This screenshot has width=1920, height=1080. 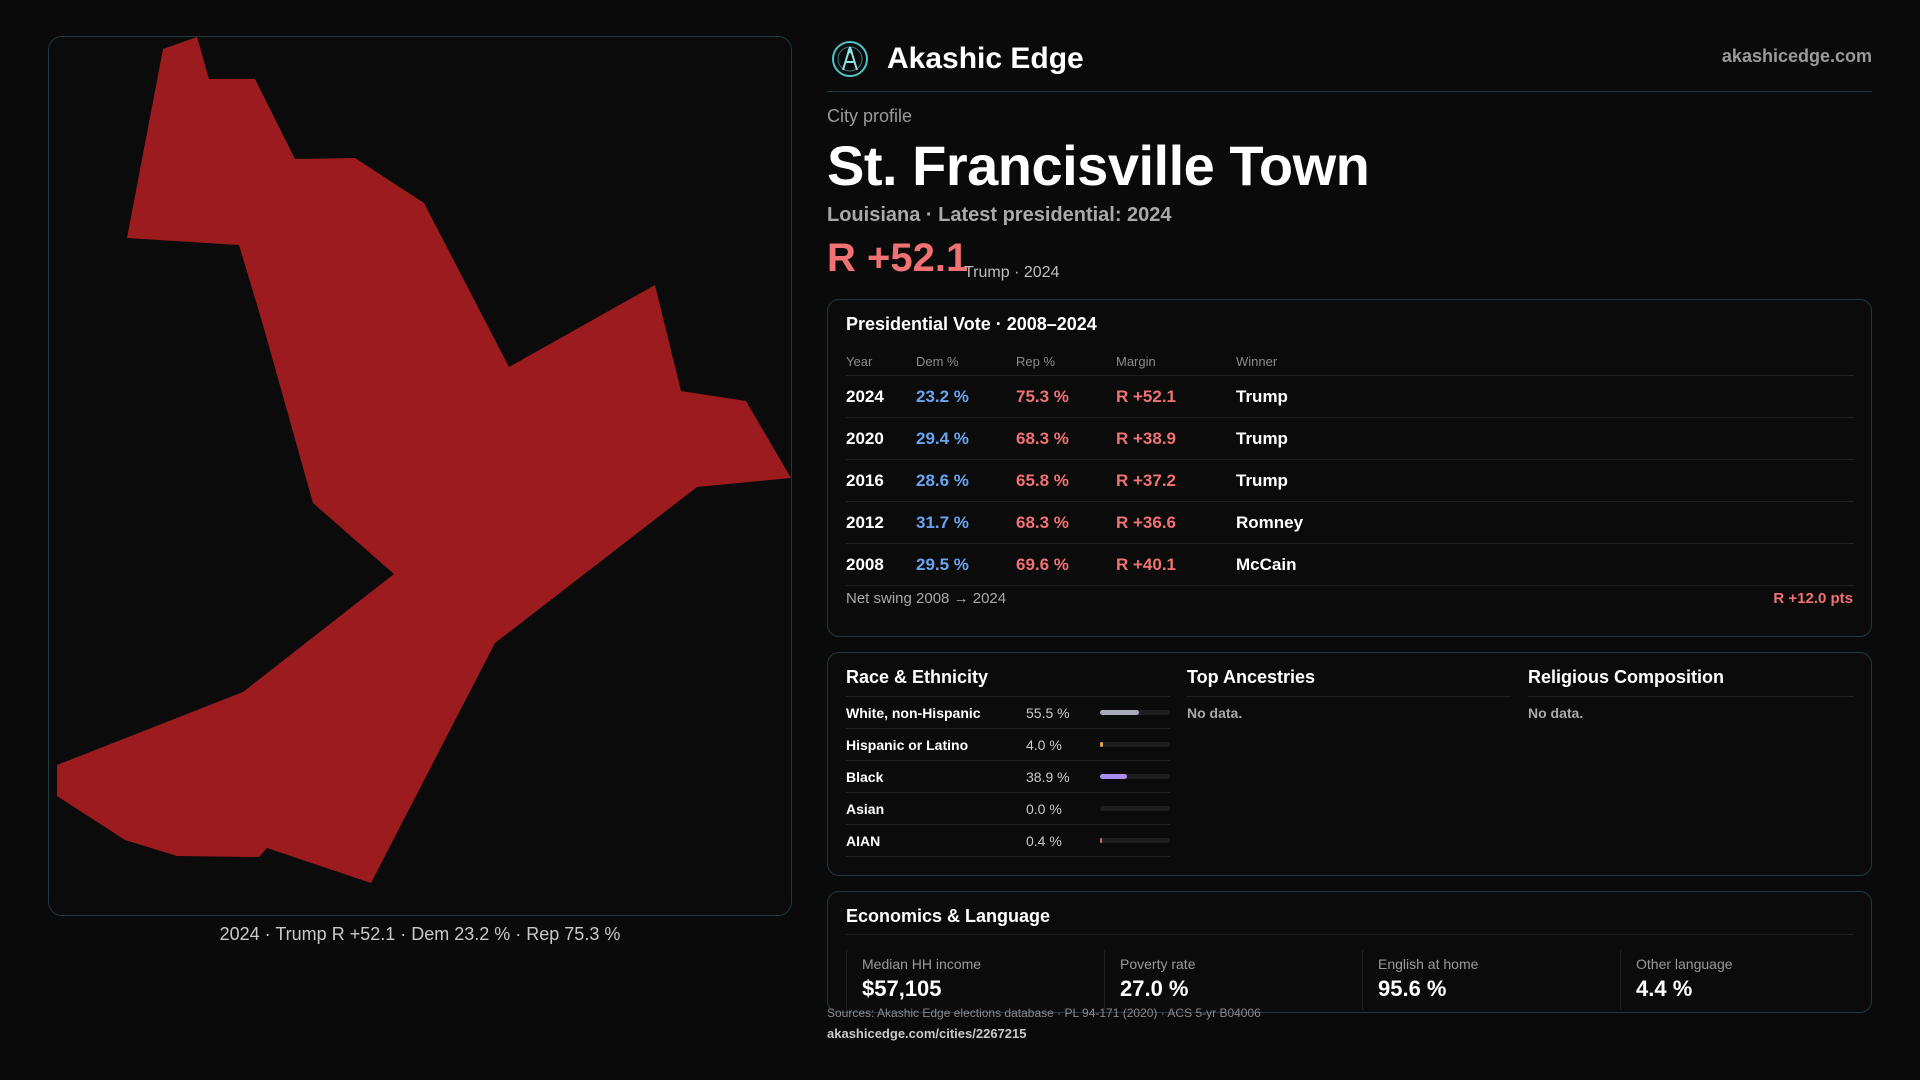 What do you see at coordinates (1813, 598) in the screenshot?
I see `net-swing-value: R +12.0 pts` at bounding box center [1813, 598].